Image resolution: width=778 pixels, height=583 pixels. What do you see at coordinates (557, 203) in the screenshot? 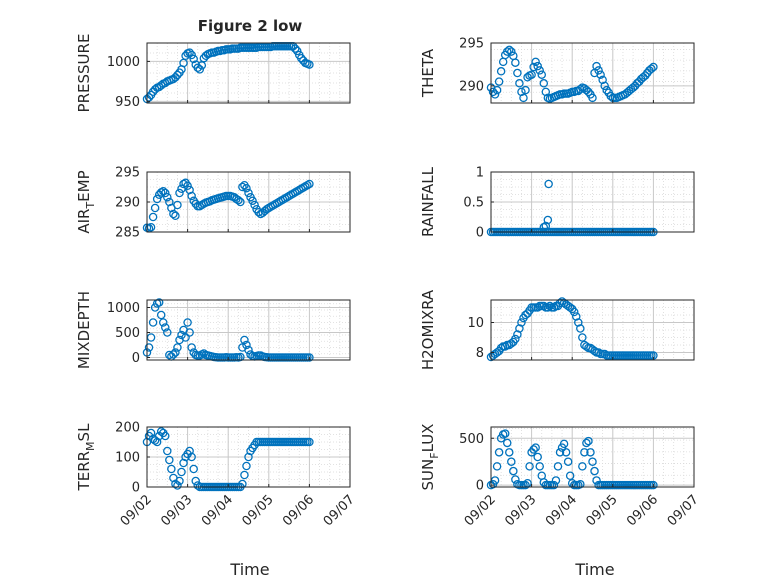
I see `panel-rainfall: 0 0.5 1 RAINFALL` at bounding box center [557, 203].